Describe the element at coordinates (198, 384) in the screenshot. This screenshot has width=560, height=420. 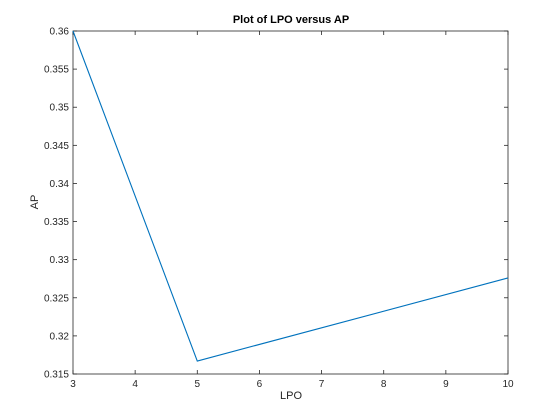
I see `x-tick-label: 5` at that location.